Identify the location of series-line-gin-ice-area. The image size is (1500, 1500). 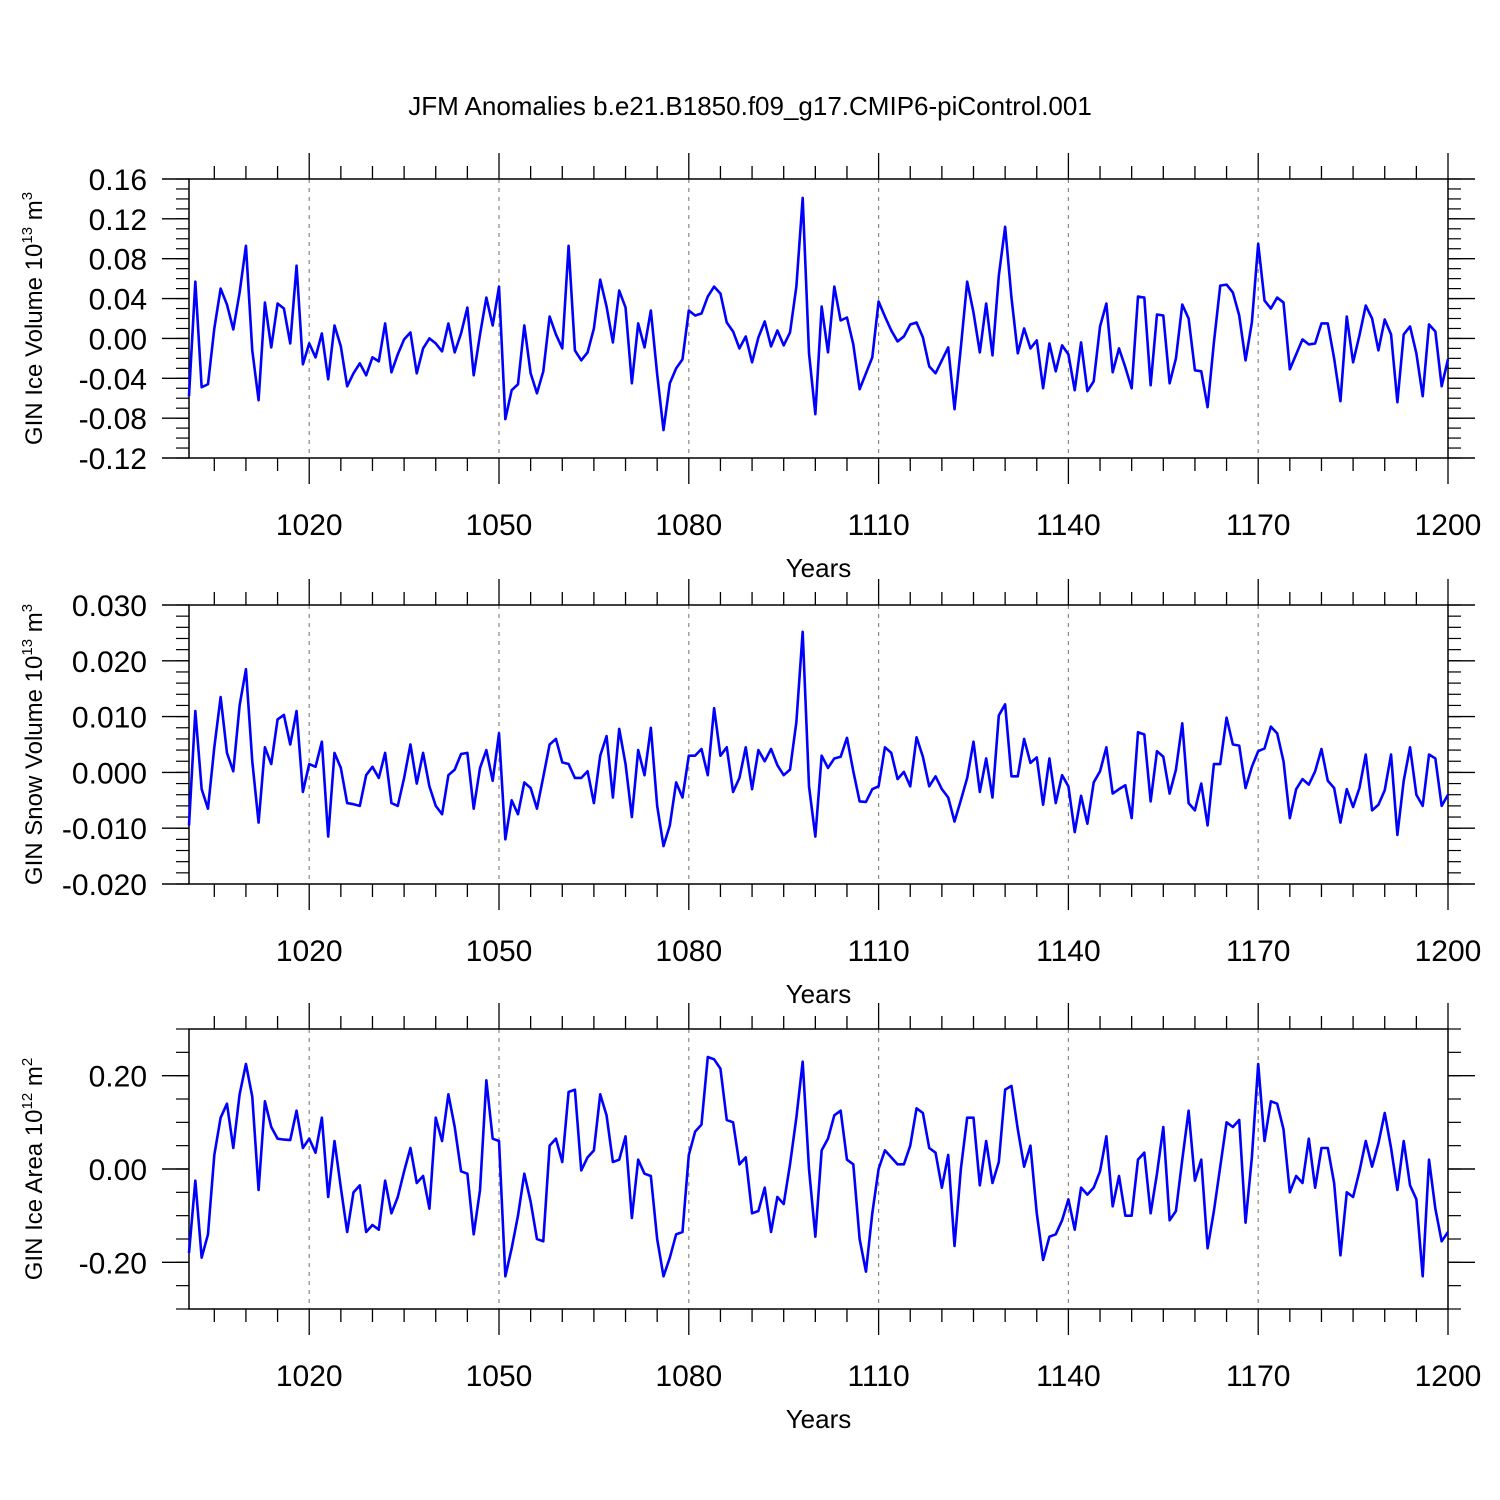
(818, 1166).